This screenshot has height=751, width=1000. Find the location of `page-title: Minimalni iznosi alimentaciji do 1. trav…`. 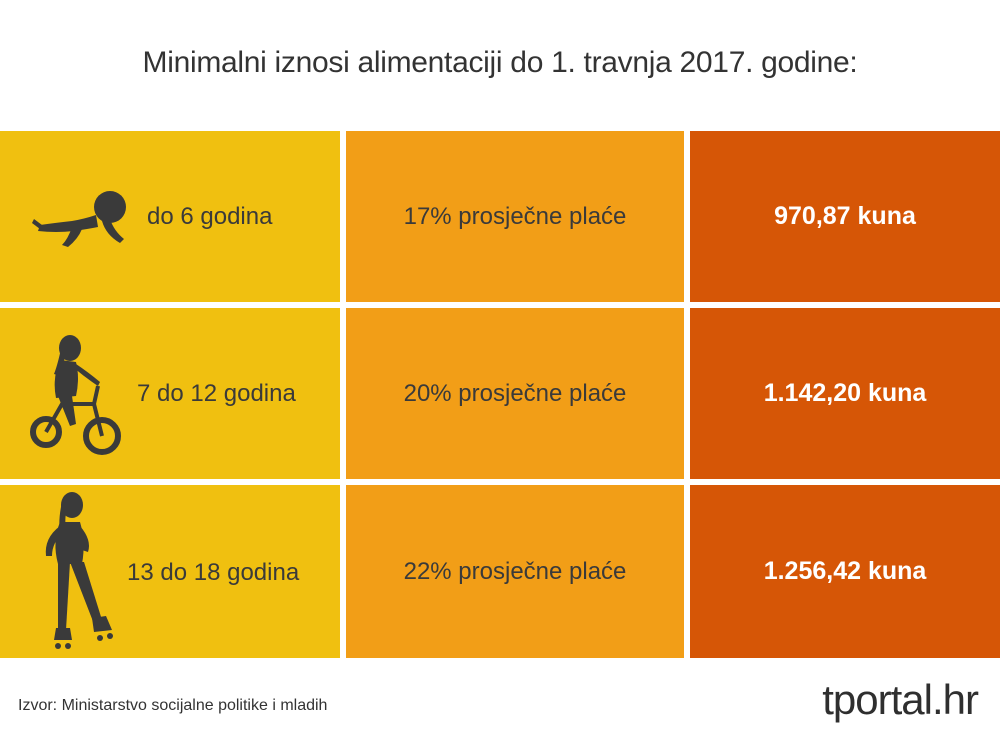

page-title: Minimalni iznosi alimentaciji do 1. trav… is located at coordinates (500, 62).